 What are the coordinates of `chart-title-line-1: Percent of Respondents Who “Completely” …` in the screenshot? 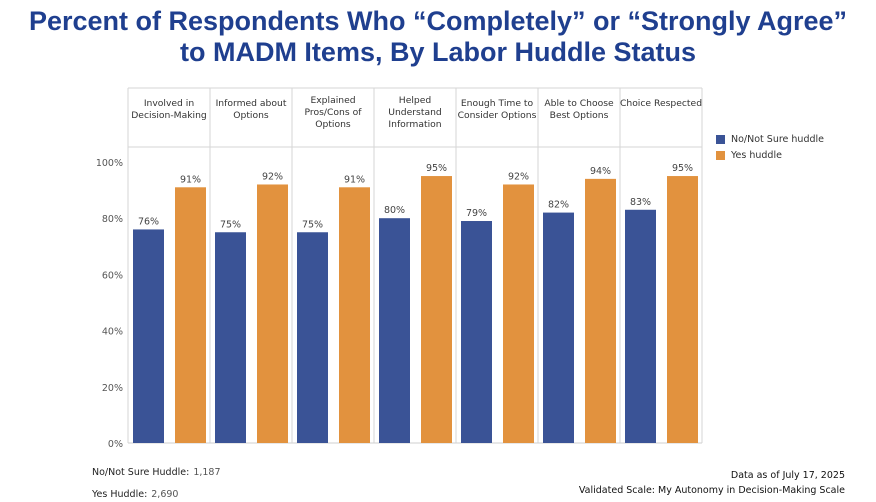 It's located at (438, 21).